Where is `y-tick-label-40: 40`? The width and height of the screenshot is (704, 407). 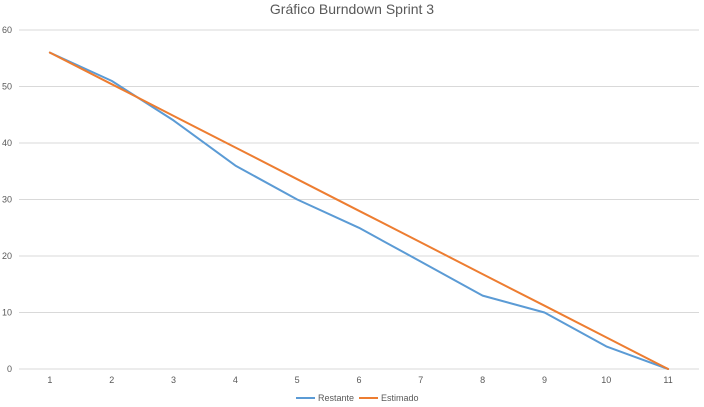 y-tick-label-40: 40 is located at coordinates (7, 143).